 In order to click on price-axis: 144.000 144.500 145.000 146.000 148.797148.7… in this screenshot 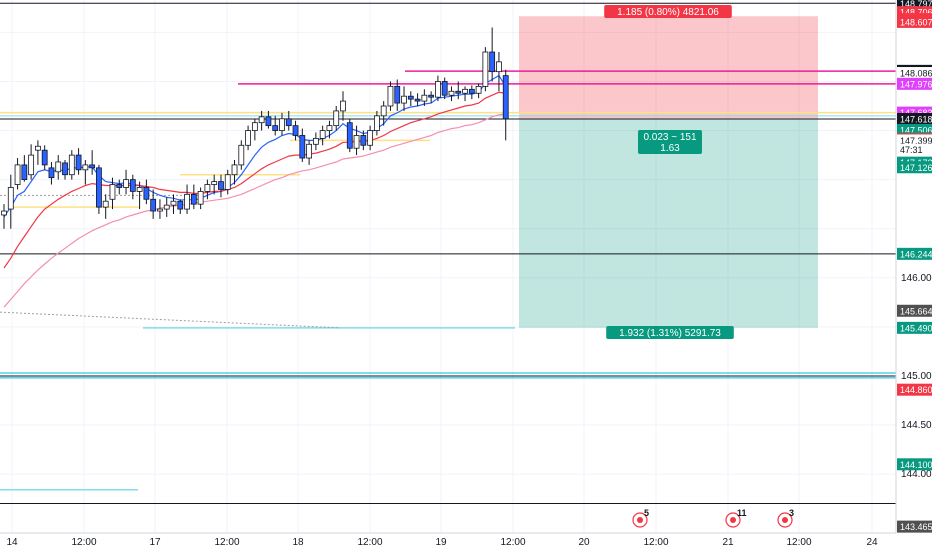, I will do `click(913, 266)`.